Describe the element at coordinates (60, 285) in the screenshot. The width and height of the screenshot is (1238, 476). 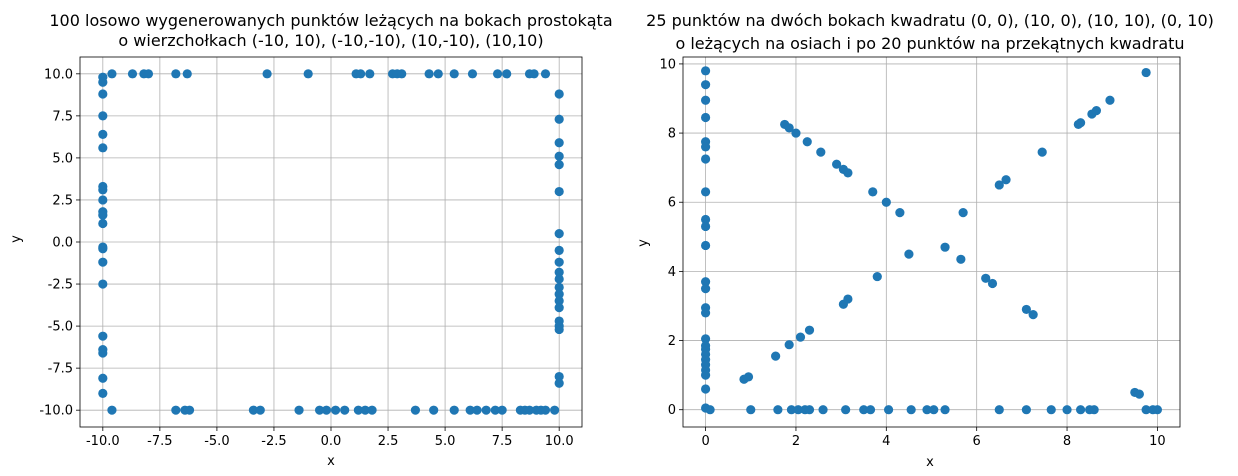
I see `y-tick-label: -2.5` at that location.